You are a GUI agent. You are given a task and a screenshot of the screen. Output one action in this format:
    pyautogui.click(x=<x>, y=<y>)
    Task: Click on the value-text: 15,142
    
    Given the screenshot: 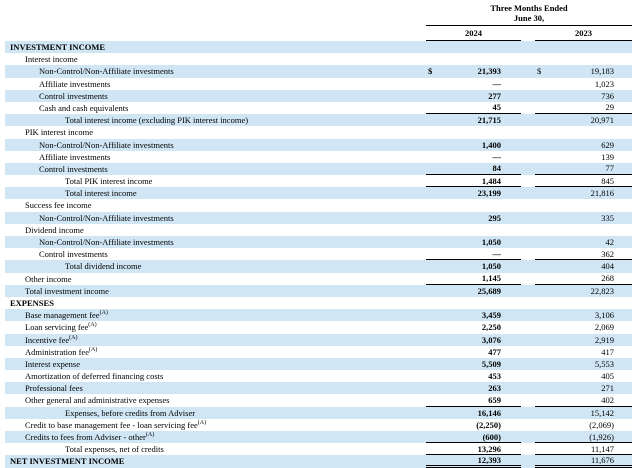 What is the action you would take?
    pyautogui.click(x=602, y=412)
    